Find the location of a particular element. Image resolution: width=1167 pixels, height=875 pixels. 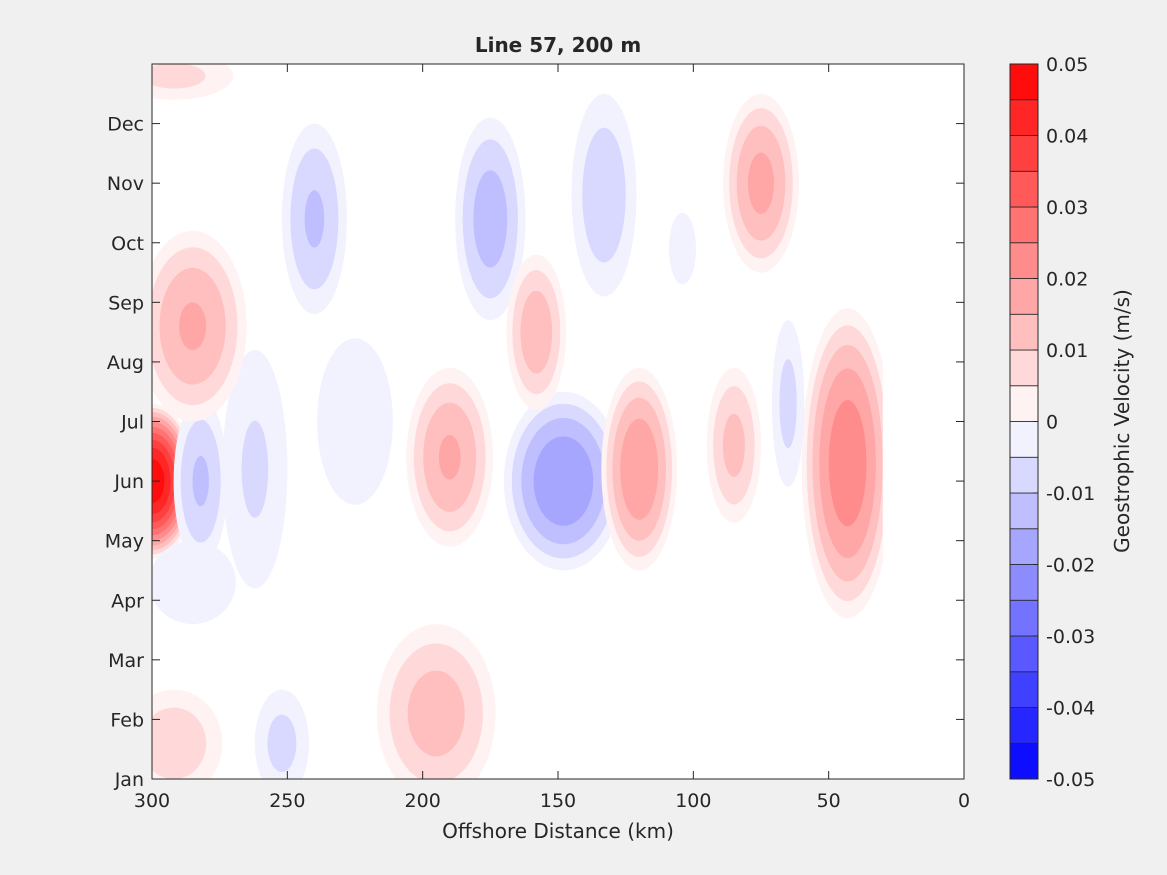

colorbar-tick-label: 0.04 is located at coordinates (1067, 137).